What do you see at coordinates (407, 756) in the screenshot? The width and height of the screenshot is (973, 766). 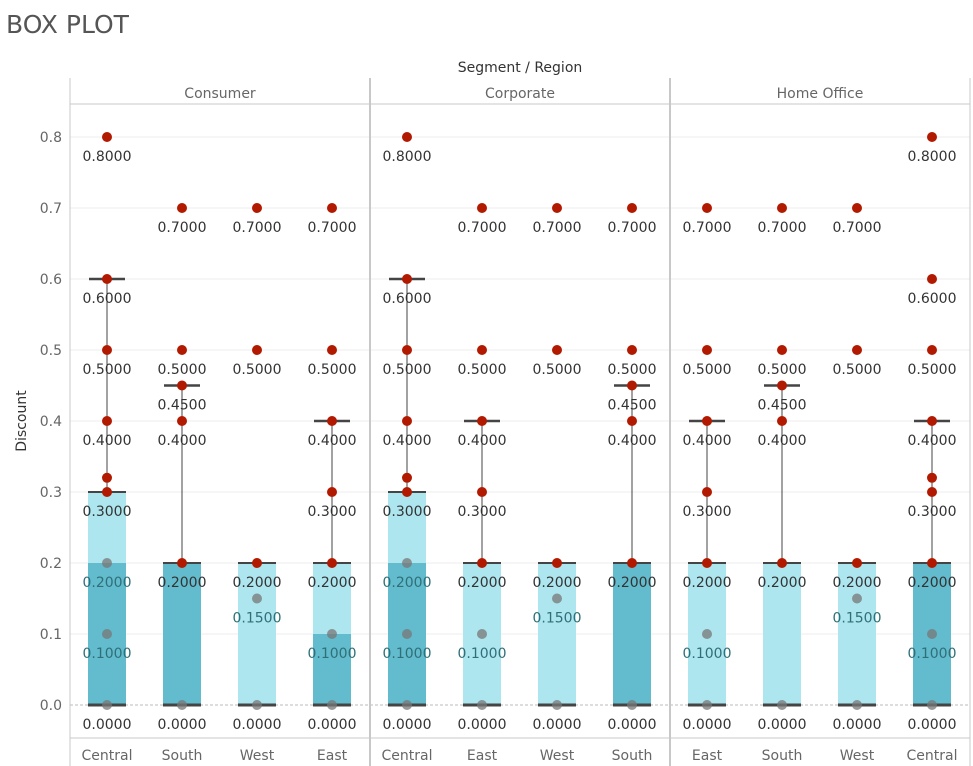 I see `x-tick-label: Central` at bounding box center [407, 756].